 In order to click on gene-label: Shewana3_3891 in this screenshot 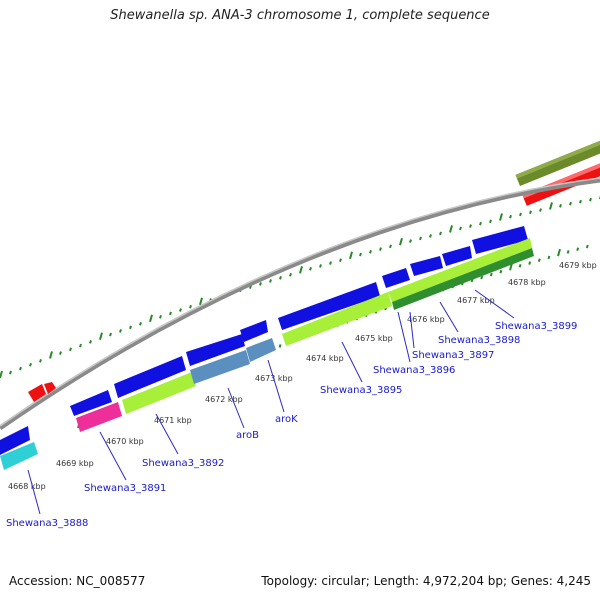, I will do `click(125, 488)`.